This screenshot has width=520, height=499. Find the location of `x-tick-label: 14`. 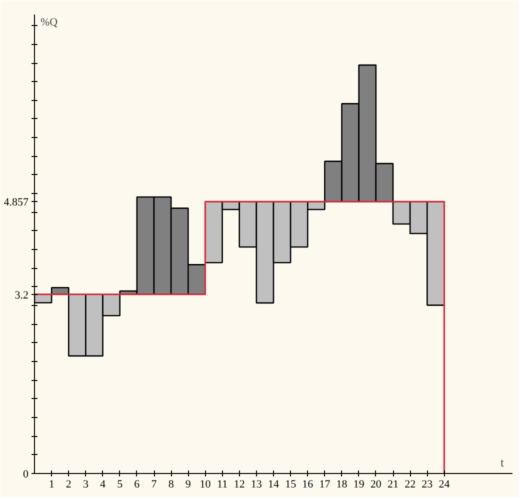

x-tick-label: 14 is located at coordinates (274, 484).